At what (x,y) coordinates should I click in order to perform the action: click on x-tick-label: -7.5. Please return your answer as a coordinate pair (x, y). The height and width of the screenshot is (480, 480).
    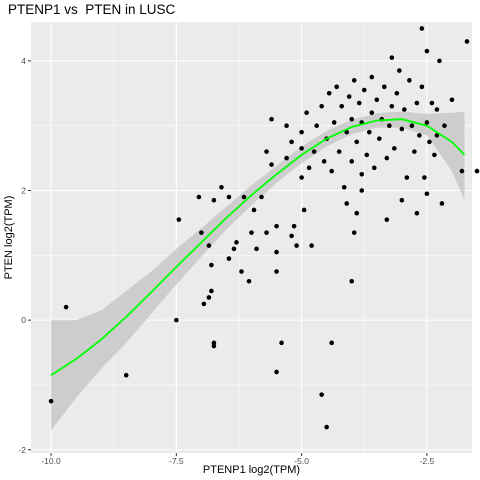
    Looking at the image, I should click on (176, 461).